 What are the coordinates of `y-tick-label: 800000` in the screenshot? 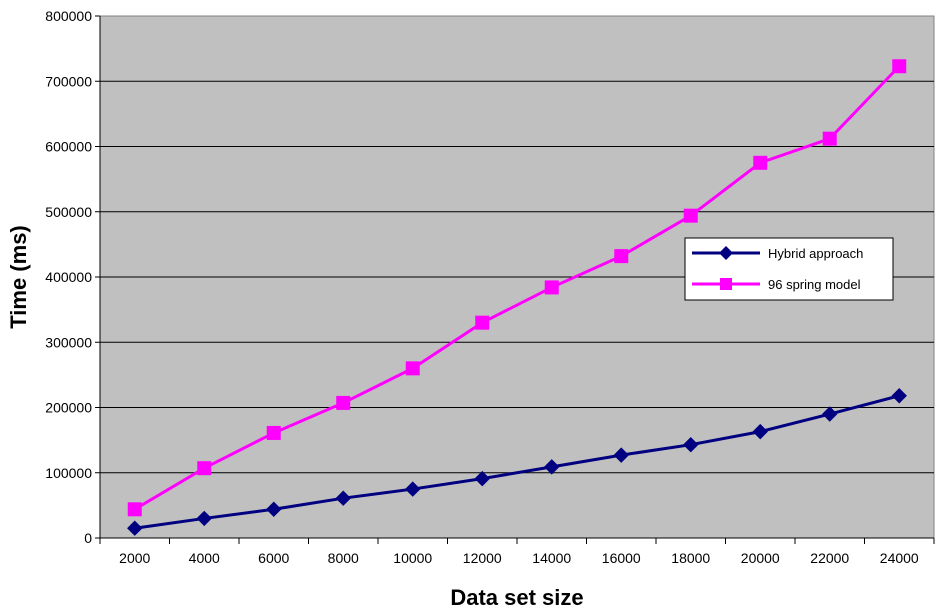 It's located at (68, 16).